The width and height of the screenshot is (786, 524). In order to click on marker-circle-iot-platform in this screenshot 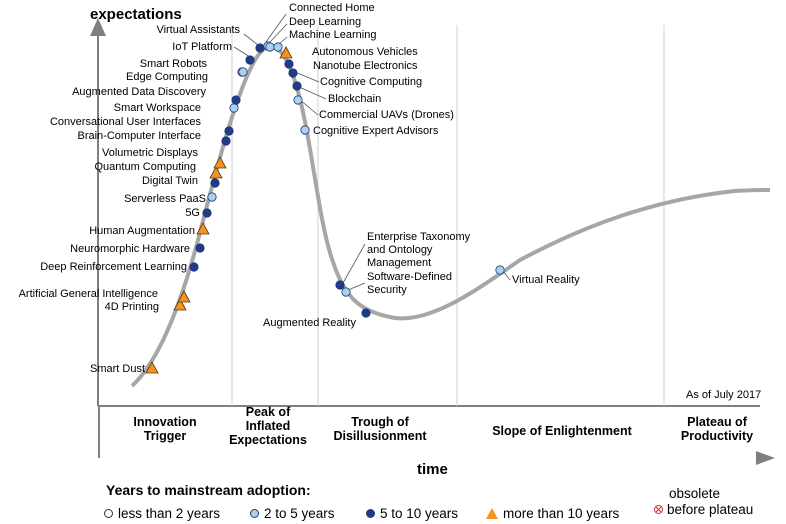, I will do `click(250, 60)`.